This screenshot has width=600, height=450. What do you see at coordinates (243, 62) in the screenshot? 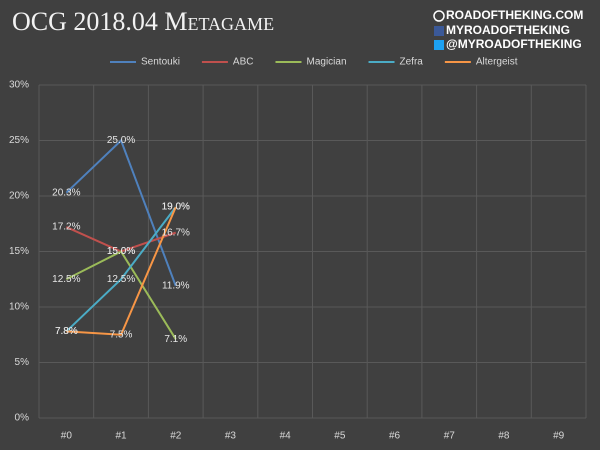
I see `legend-label: ABC` at bounding box center [243, 62].